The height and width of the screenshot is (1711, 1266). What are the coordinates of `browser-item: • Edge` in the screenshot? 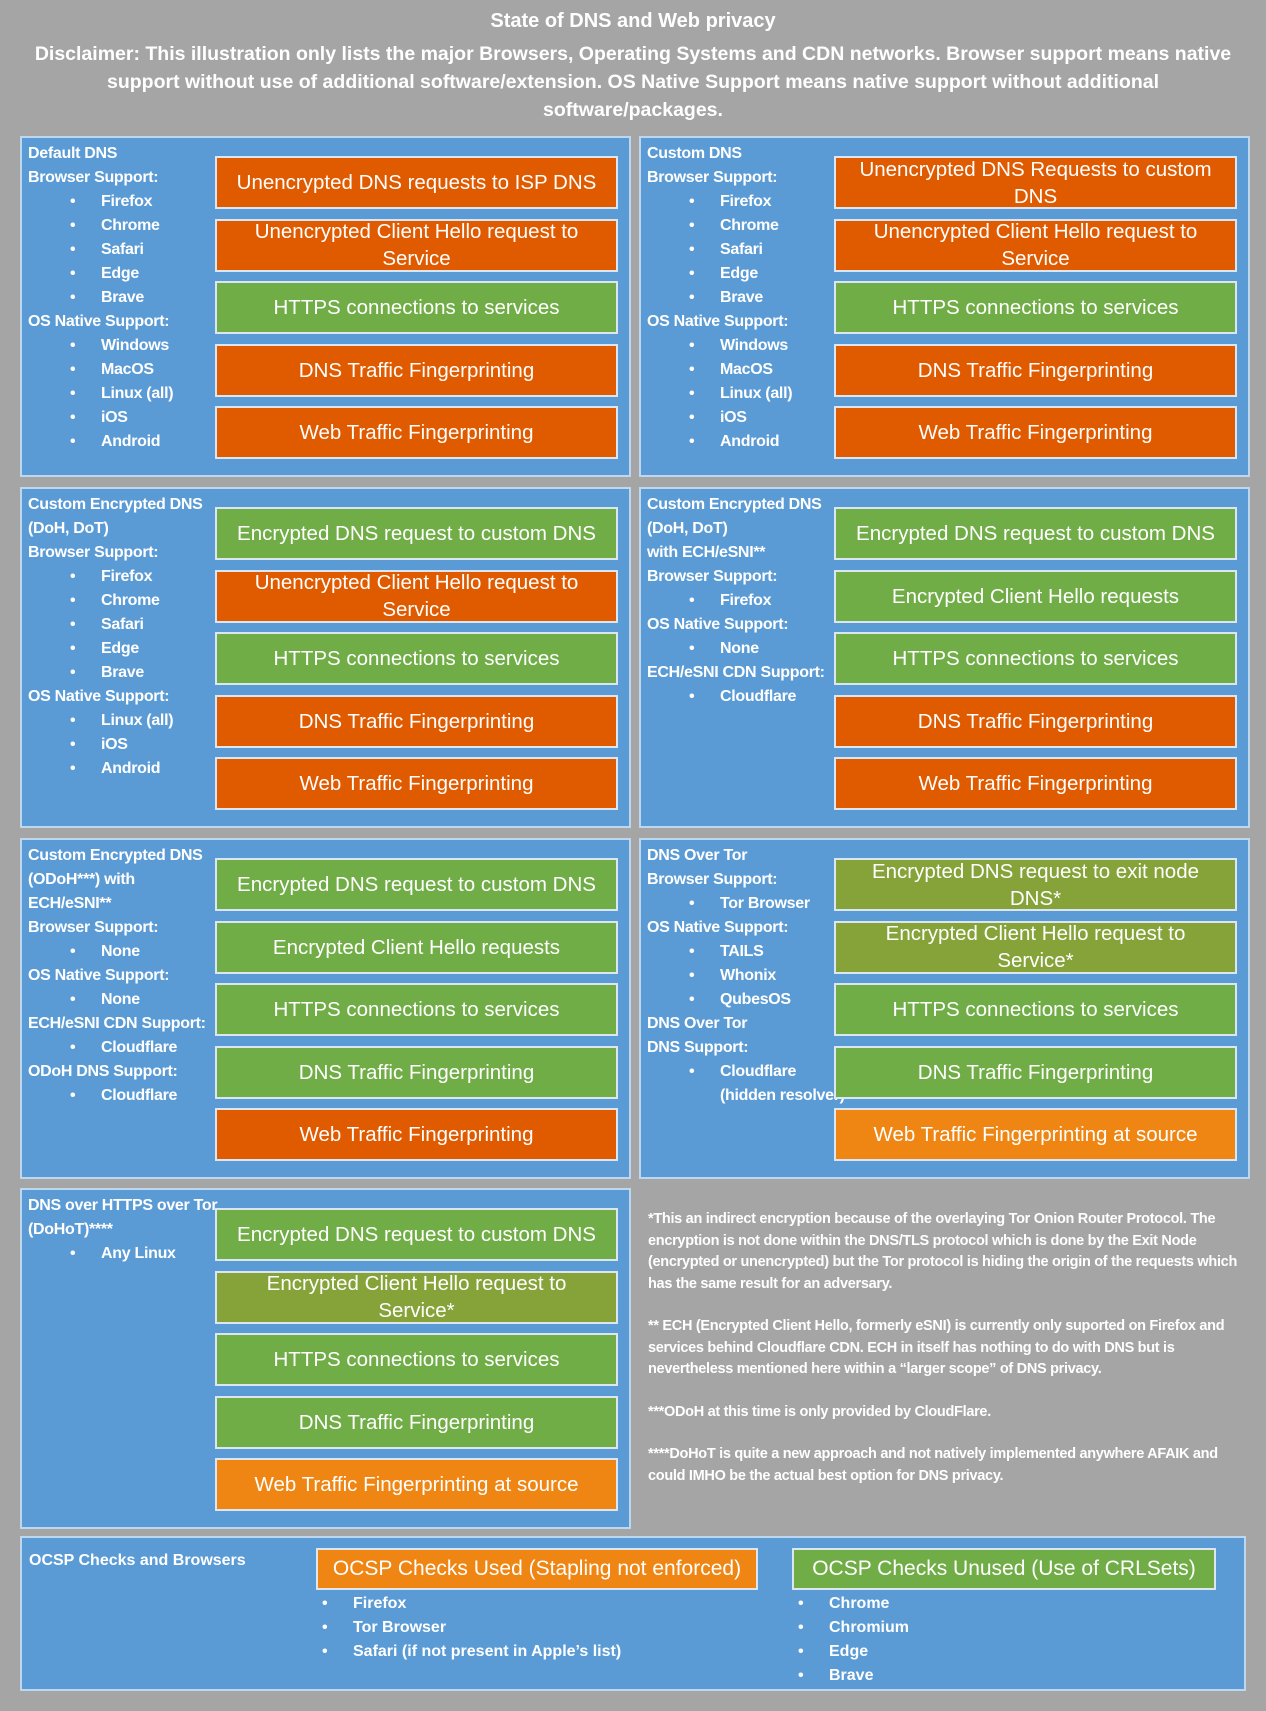 It's located at (853, 1652).